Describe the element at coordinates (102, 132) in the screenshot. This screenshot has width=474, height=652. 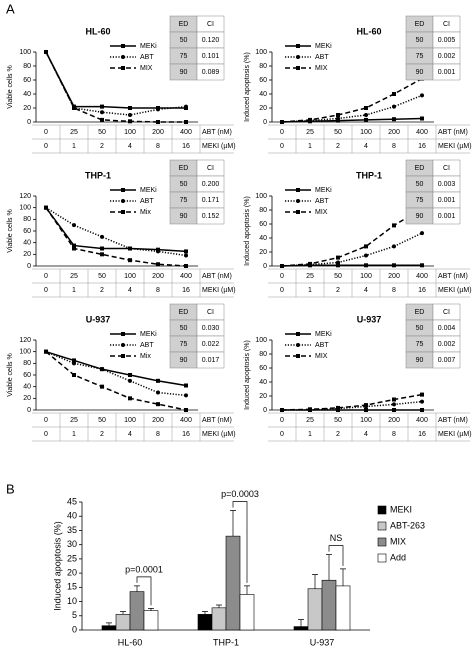
I see `x-tick-label: 50` at that location.